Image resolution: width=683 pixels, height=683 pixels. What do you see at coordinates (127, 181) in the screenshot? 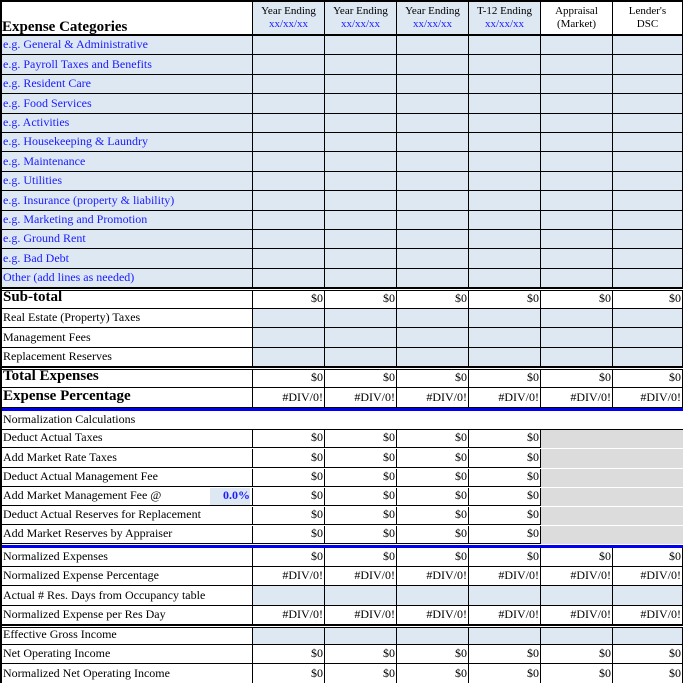
I see `row-label: e.g. Utilities` at bounding box center [127, 181].